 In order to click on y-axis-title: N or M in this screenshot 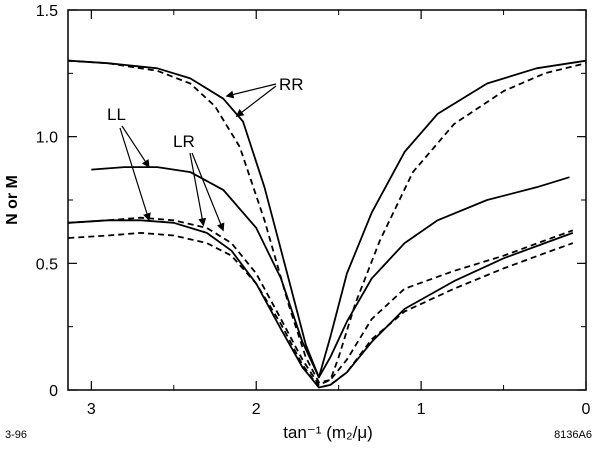, I will do `click(12, 200)`.